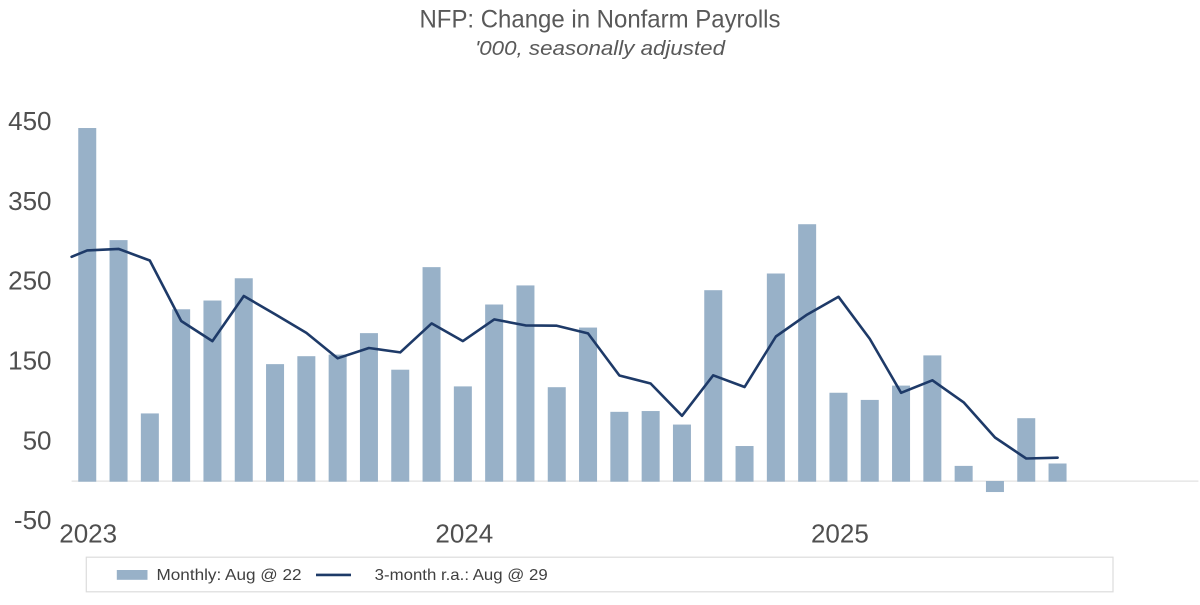 The width and height of the screenshot is (1200, 605). What do you see at coordinates (37, 440) in the screenshot?
I see `svg-text: 50` at bounding box center [37, 440].